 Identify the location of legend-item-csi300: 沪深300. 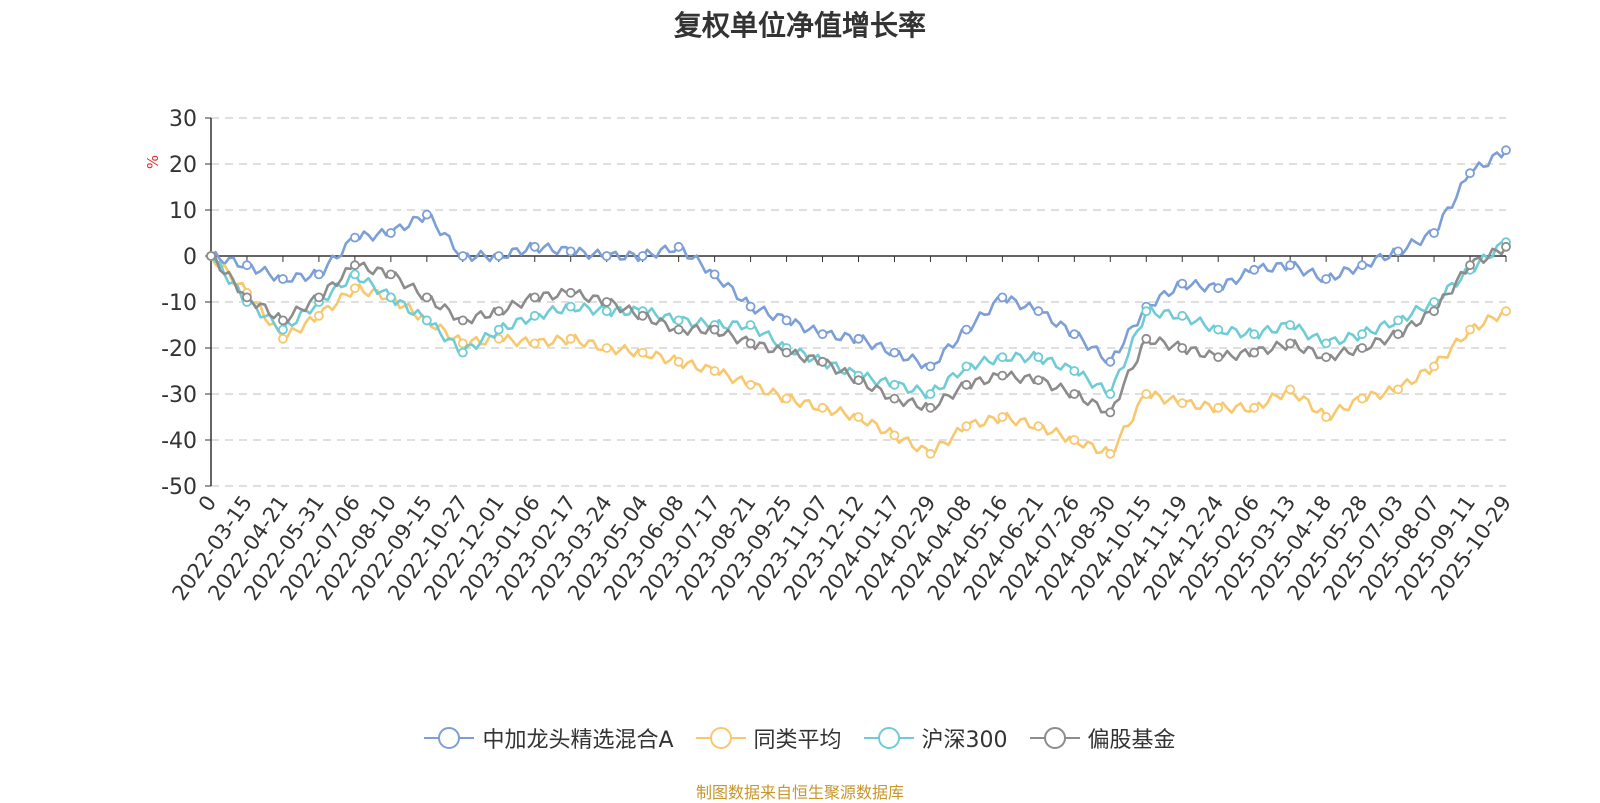
(935, 738).